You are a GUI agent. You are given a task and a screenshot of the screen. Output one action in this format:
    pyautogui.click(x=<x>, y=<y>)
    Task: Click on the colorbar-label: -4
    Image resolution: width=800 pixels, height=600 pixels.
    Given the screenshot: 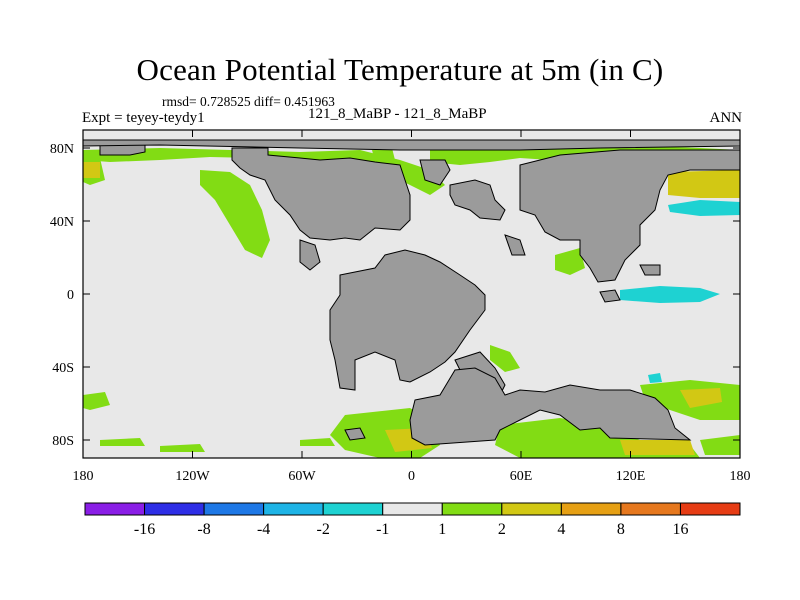 What is the action you would take?
    pyautogui.click(x=263, y=529)
    